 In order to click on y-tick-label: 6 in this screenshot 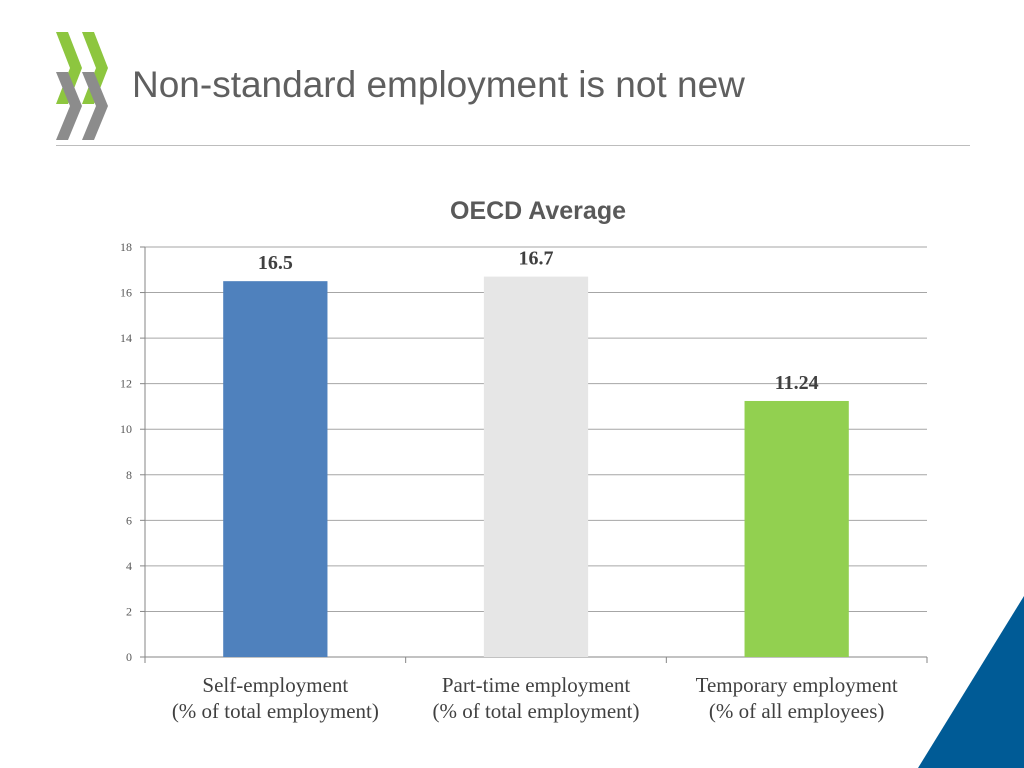, I will do `click(129, 520)`.